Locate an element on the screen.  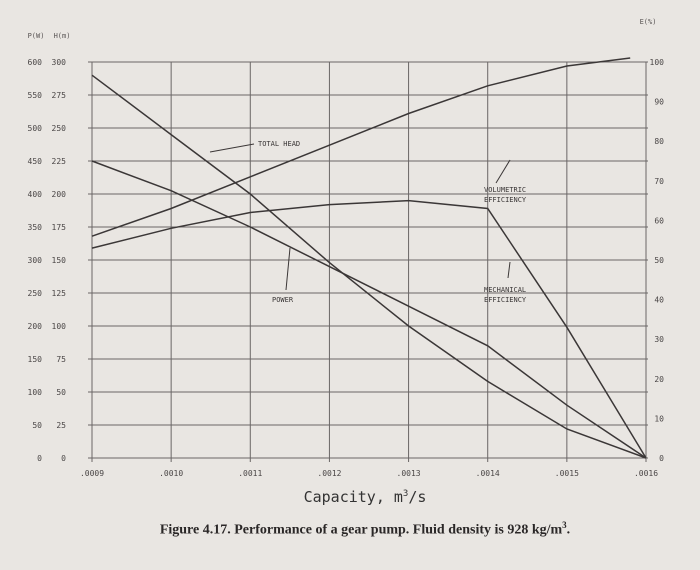
x-tick-label: .0013 is located at coordinates (409, 473).